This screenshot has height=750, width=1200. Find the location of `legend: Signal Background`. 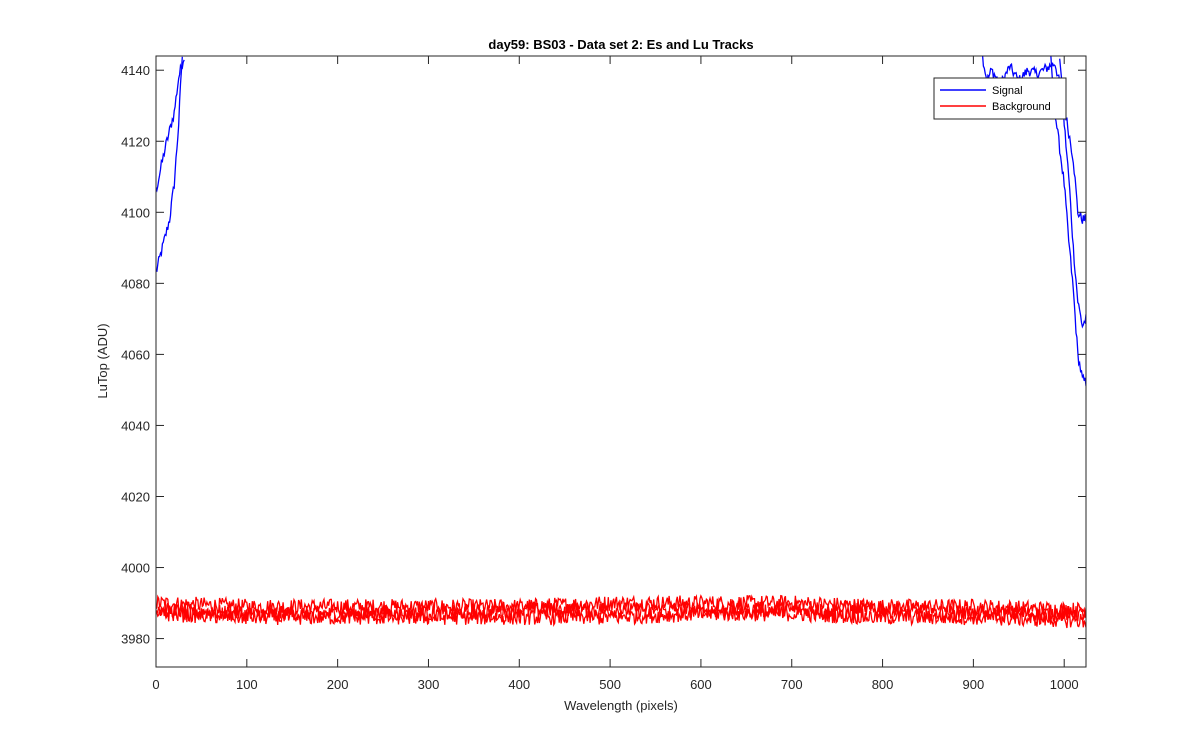

legend: Signal Background is located at coordinates (1000, 98).